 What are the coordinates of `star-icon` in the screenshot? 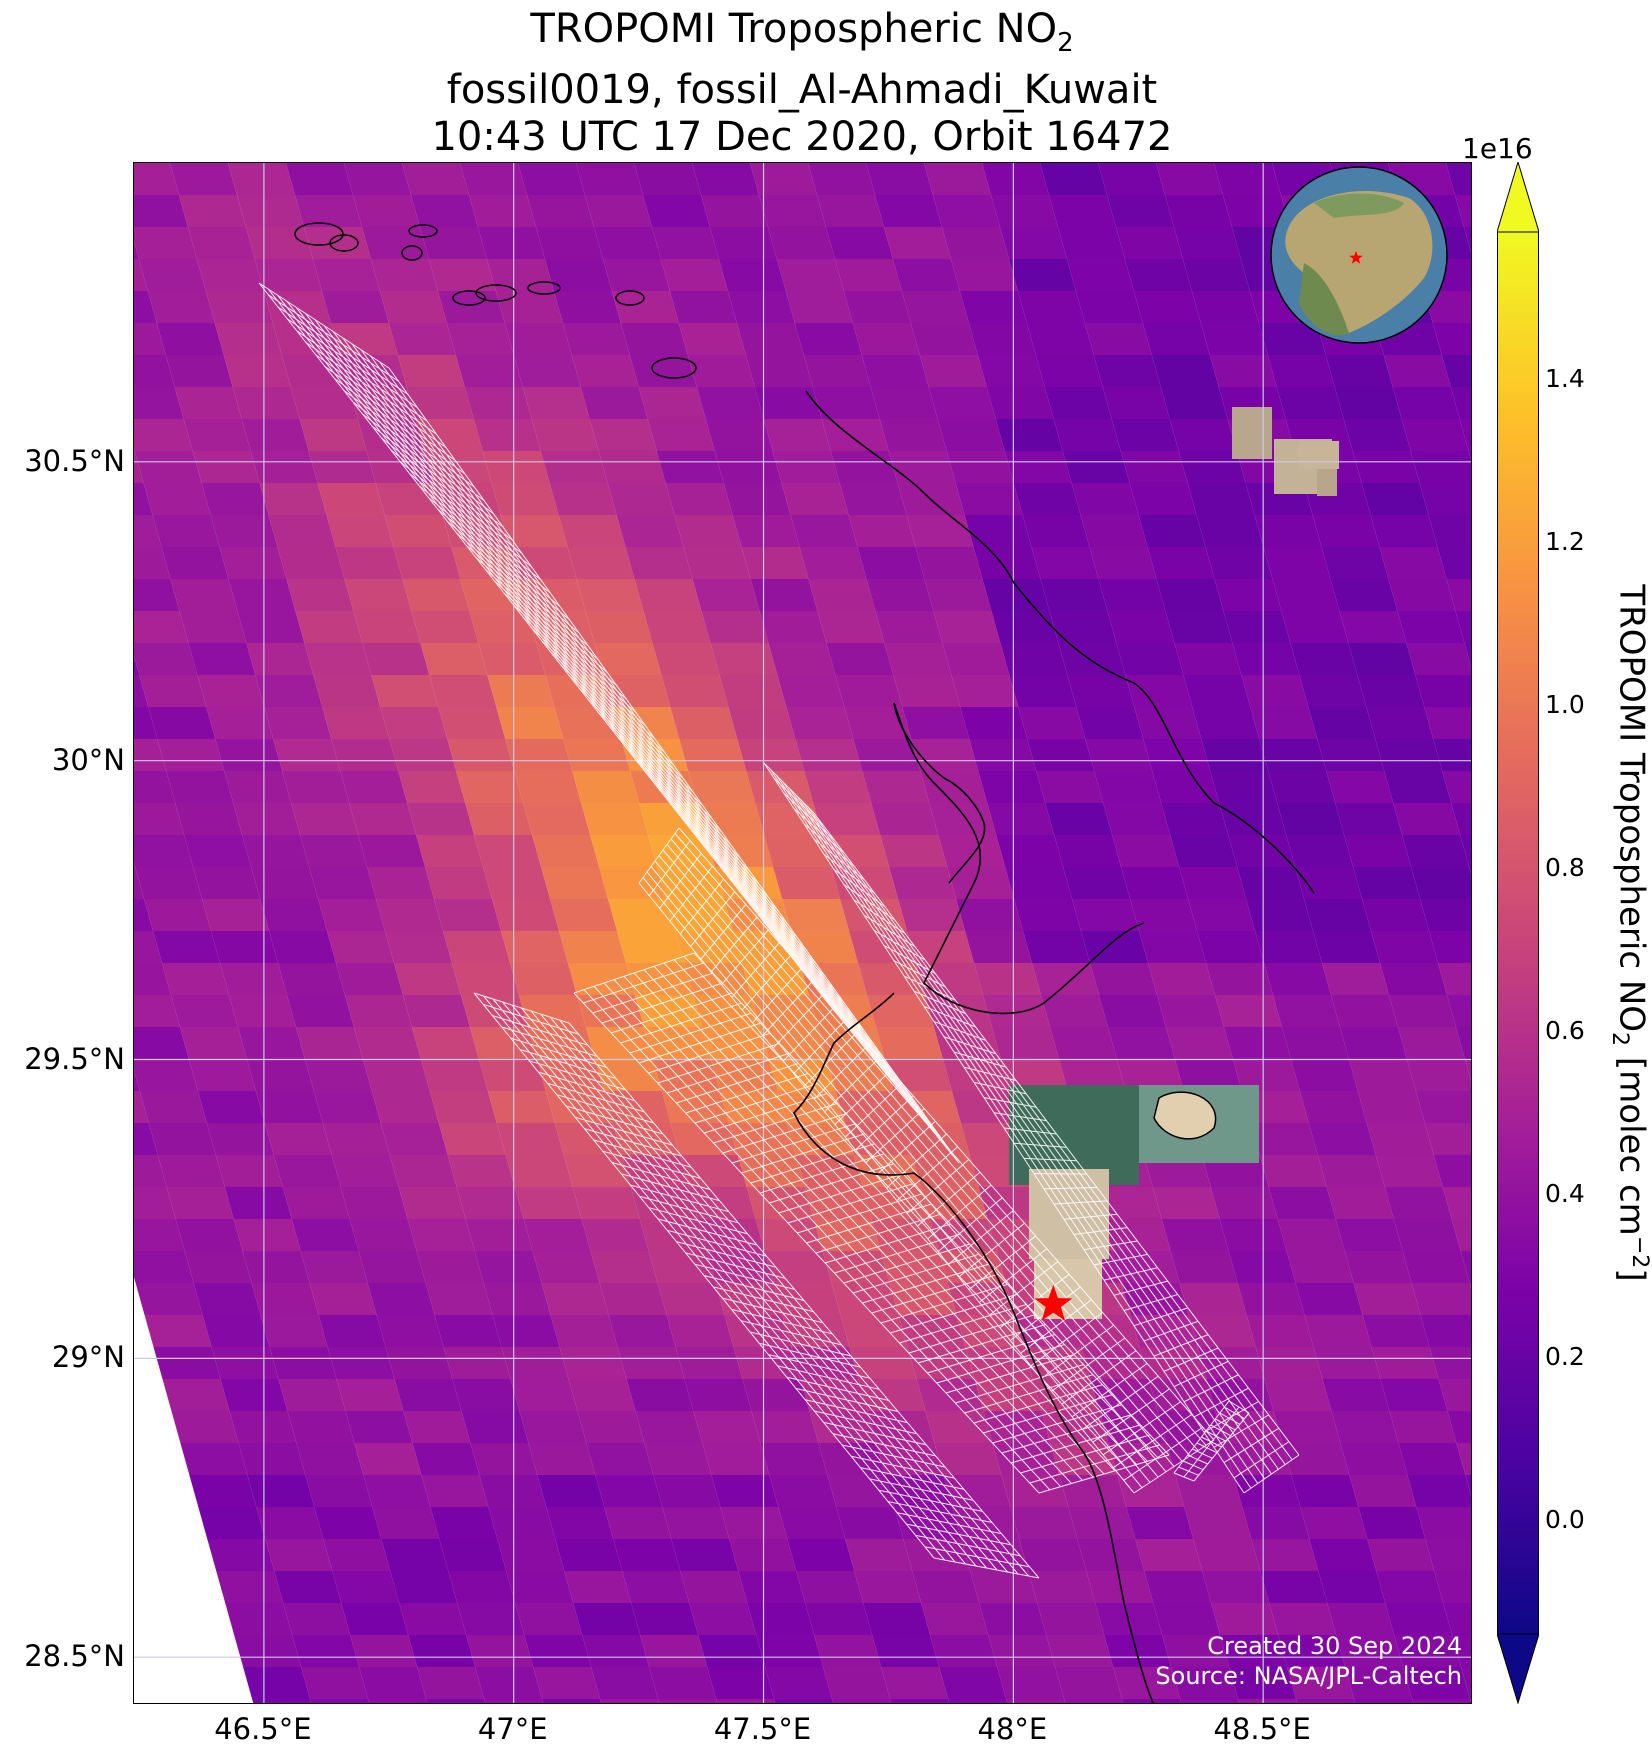 It's located at (1053, 1302).